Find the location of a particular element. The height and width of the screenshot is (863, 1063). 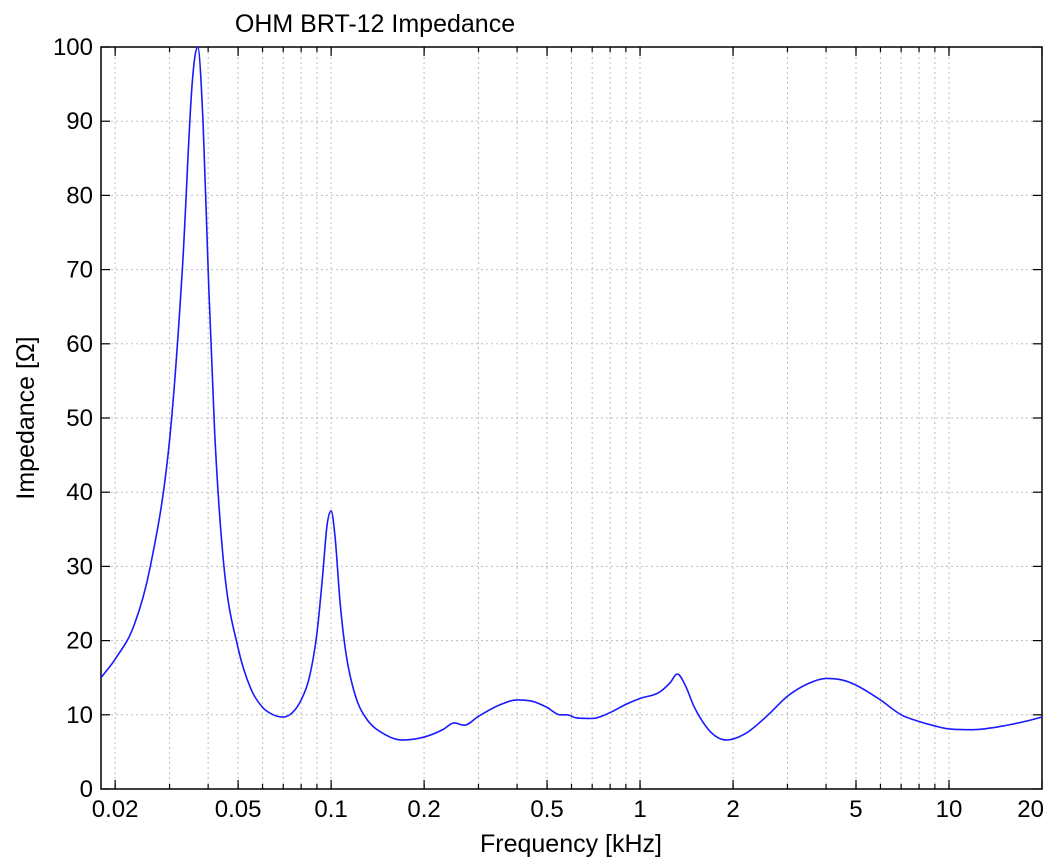

y-tick-label: 40 is located at coordinates (79, 492).